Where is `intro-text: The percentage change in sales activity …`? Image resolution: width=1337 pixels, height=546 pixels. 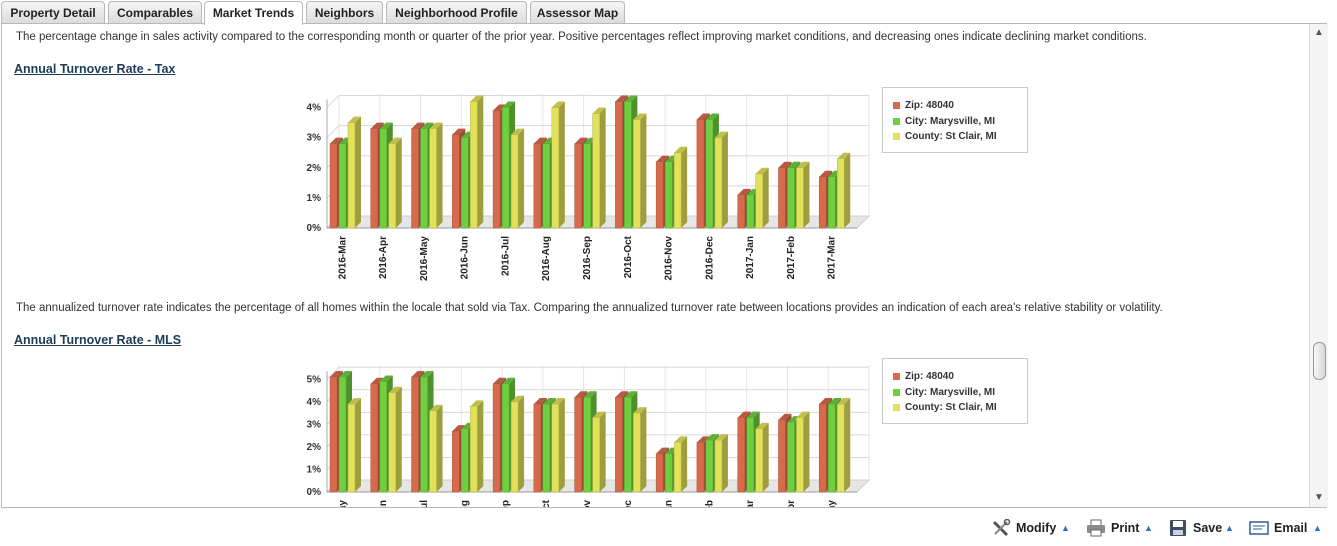
intro-text: The percentage change in sales activity … is located at coordinates (581, 37).